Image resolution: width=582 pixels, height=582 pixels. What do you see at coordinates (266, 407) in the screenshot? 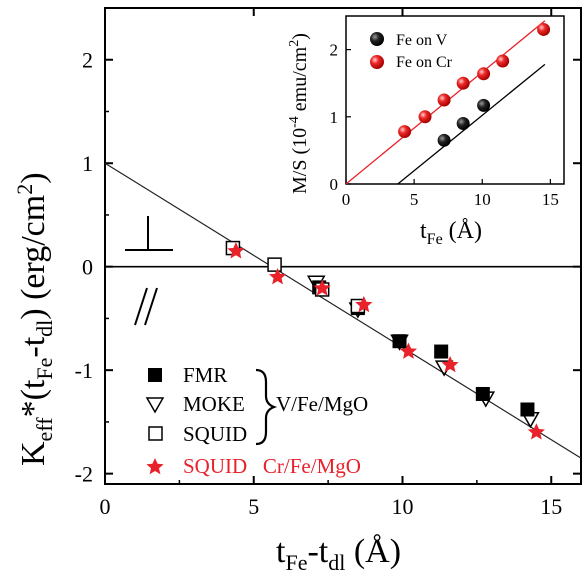
I see `legend-brace` at bounding box center [266, 407].